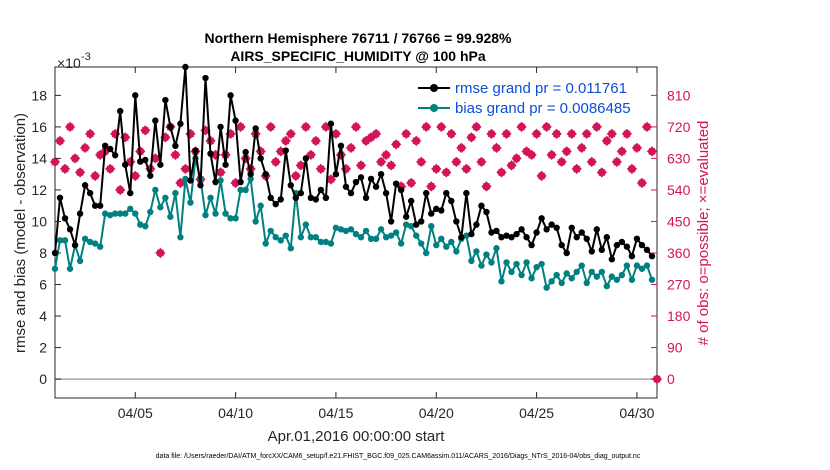 This screenshot has width=830, height=470. What do you see at coordinates (43, 348) in the screenshot?
I see `y-tick-label: 2` at bounding box center [43, 348].